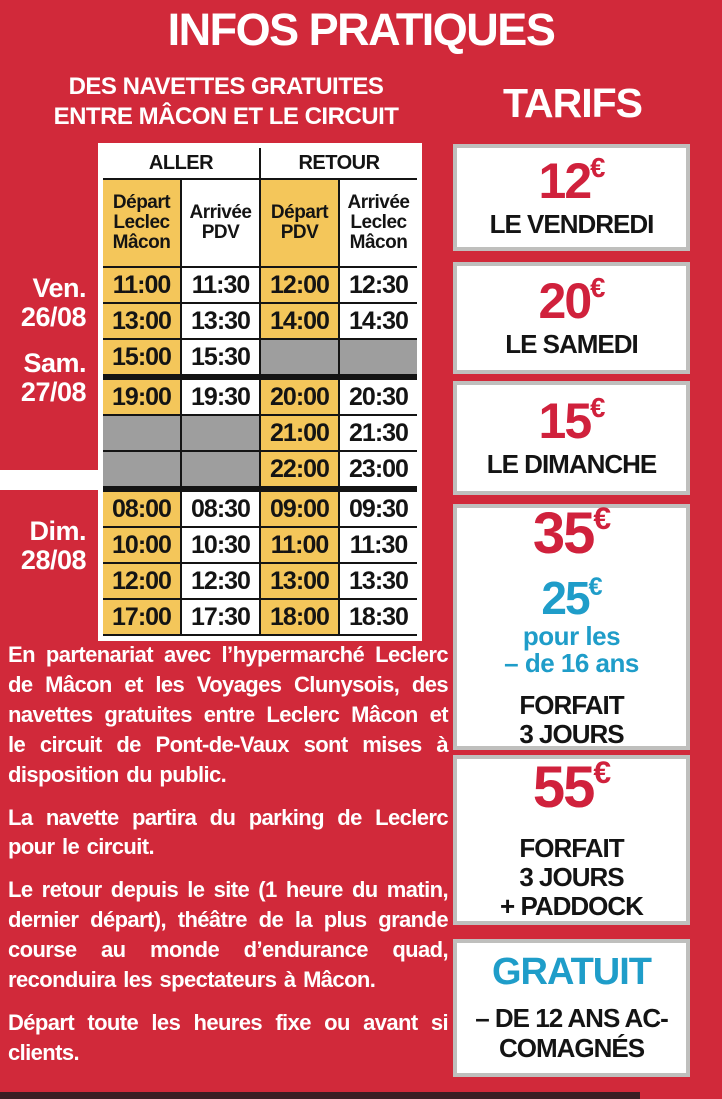 The width and height of the screenshot is (722, 1099). Describe the element at coordinates (572, 180) in the screenshot. I see `tarif-line: 12€` at that location.